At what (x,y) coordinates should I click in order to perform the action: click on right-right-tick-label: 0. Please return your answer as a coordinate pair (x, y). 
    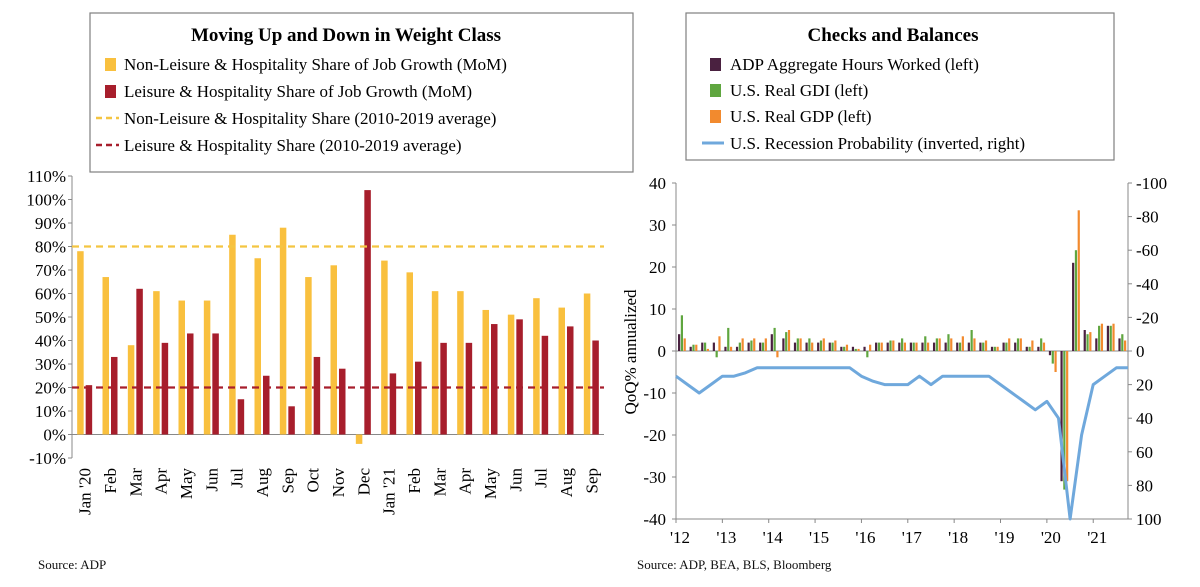
    Looking at the image, I should click on (1140, 351).